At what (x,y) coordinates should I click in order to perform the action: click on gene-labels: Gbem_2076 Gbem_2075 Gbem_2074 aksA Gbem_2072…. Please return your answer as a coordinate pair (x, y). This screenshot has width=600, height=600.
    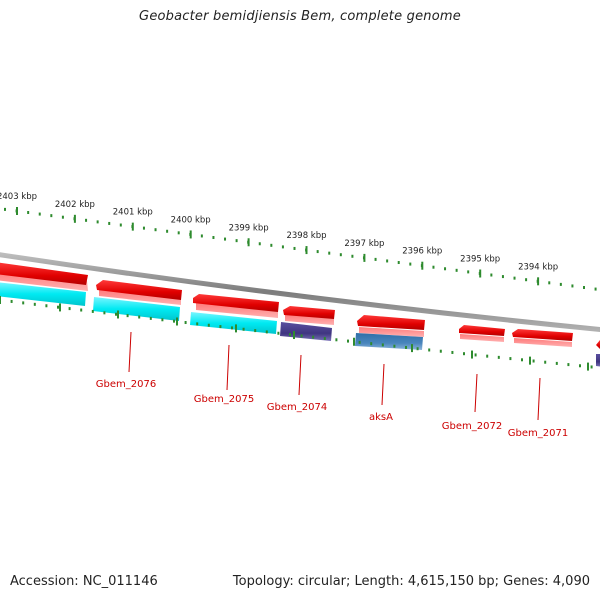
    Looking at the image, I should click on (332, 385).